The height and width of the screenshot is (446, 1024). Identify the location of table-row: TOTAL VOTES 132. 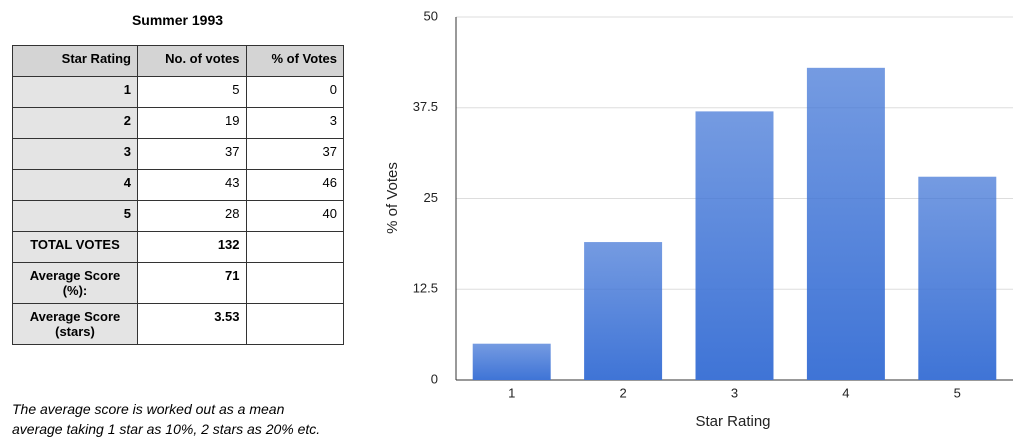
(178, 247).